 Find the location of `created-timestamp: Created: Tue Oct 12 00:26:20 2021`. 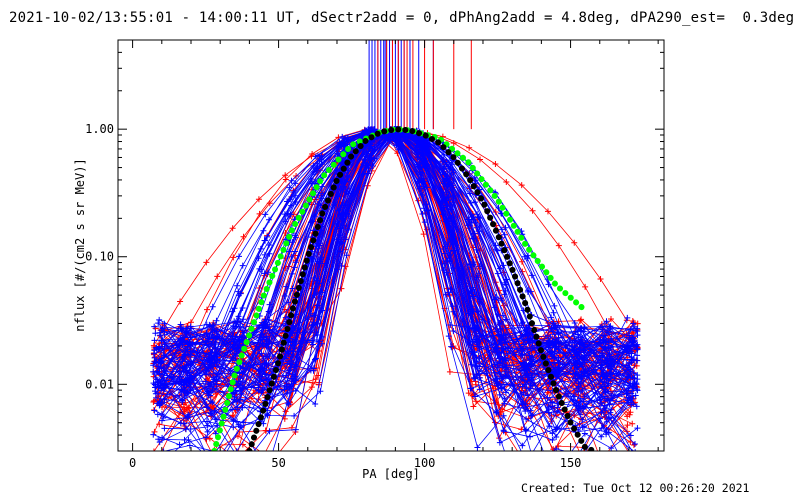

created-timestamp: Created: Tue Oct 12 00:26:20 2021 is located at coordinates (635, 488).